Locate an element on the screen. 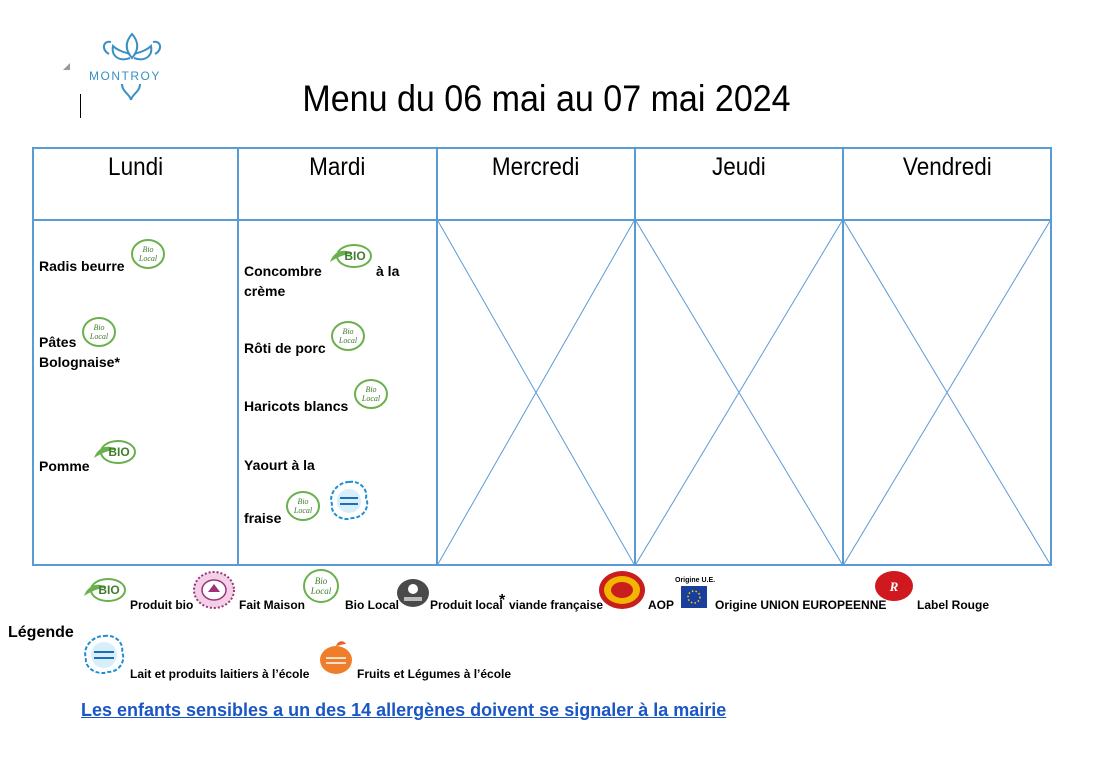  mercredi-cell is located at coordinates (536, 392).